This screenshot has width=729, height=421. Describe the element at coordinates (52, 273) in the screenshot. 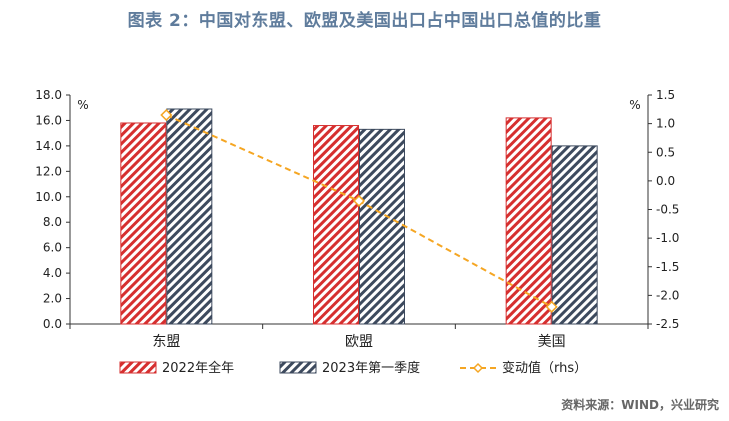

I see `left-tick-label: 4.0` at that location.